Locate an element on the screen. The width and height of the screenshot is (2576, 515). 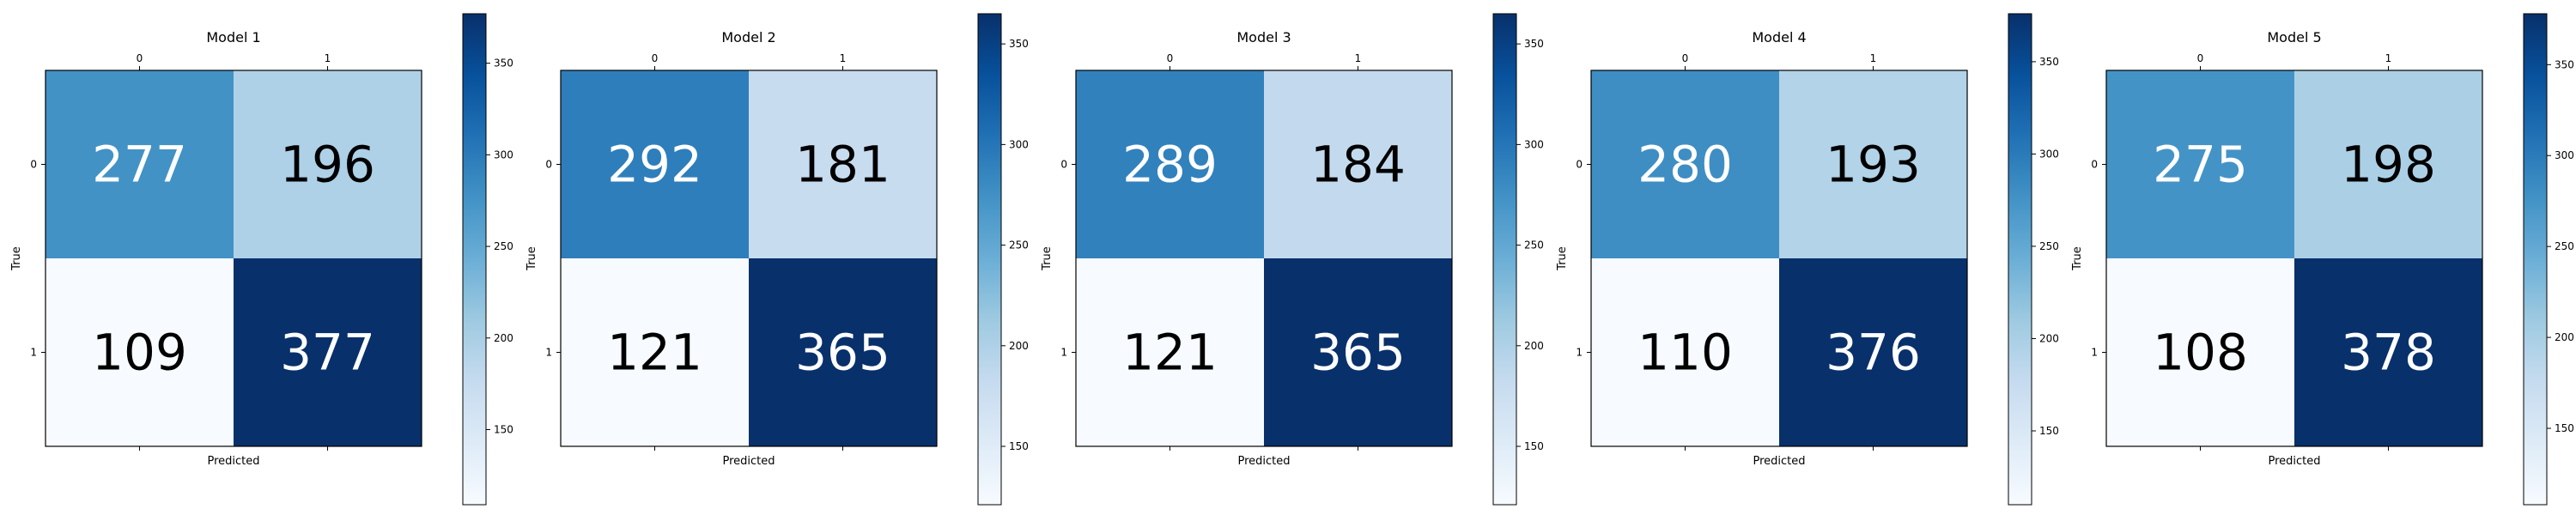
panel-title: Model 2 is located at coordinates (748, 37).